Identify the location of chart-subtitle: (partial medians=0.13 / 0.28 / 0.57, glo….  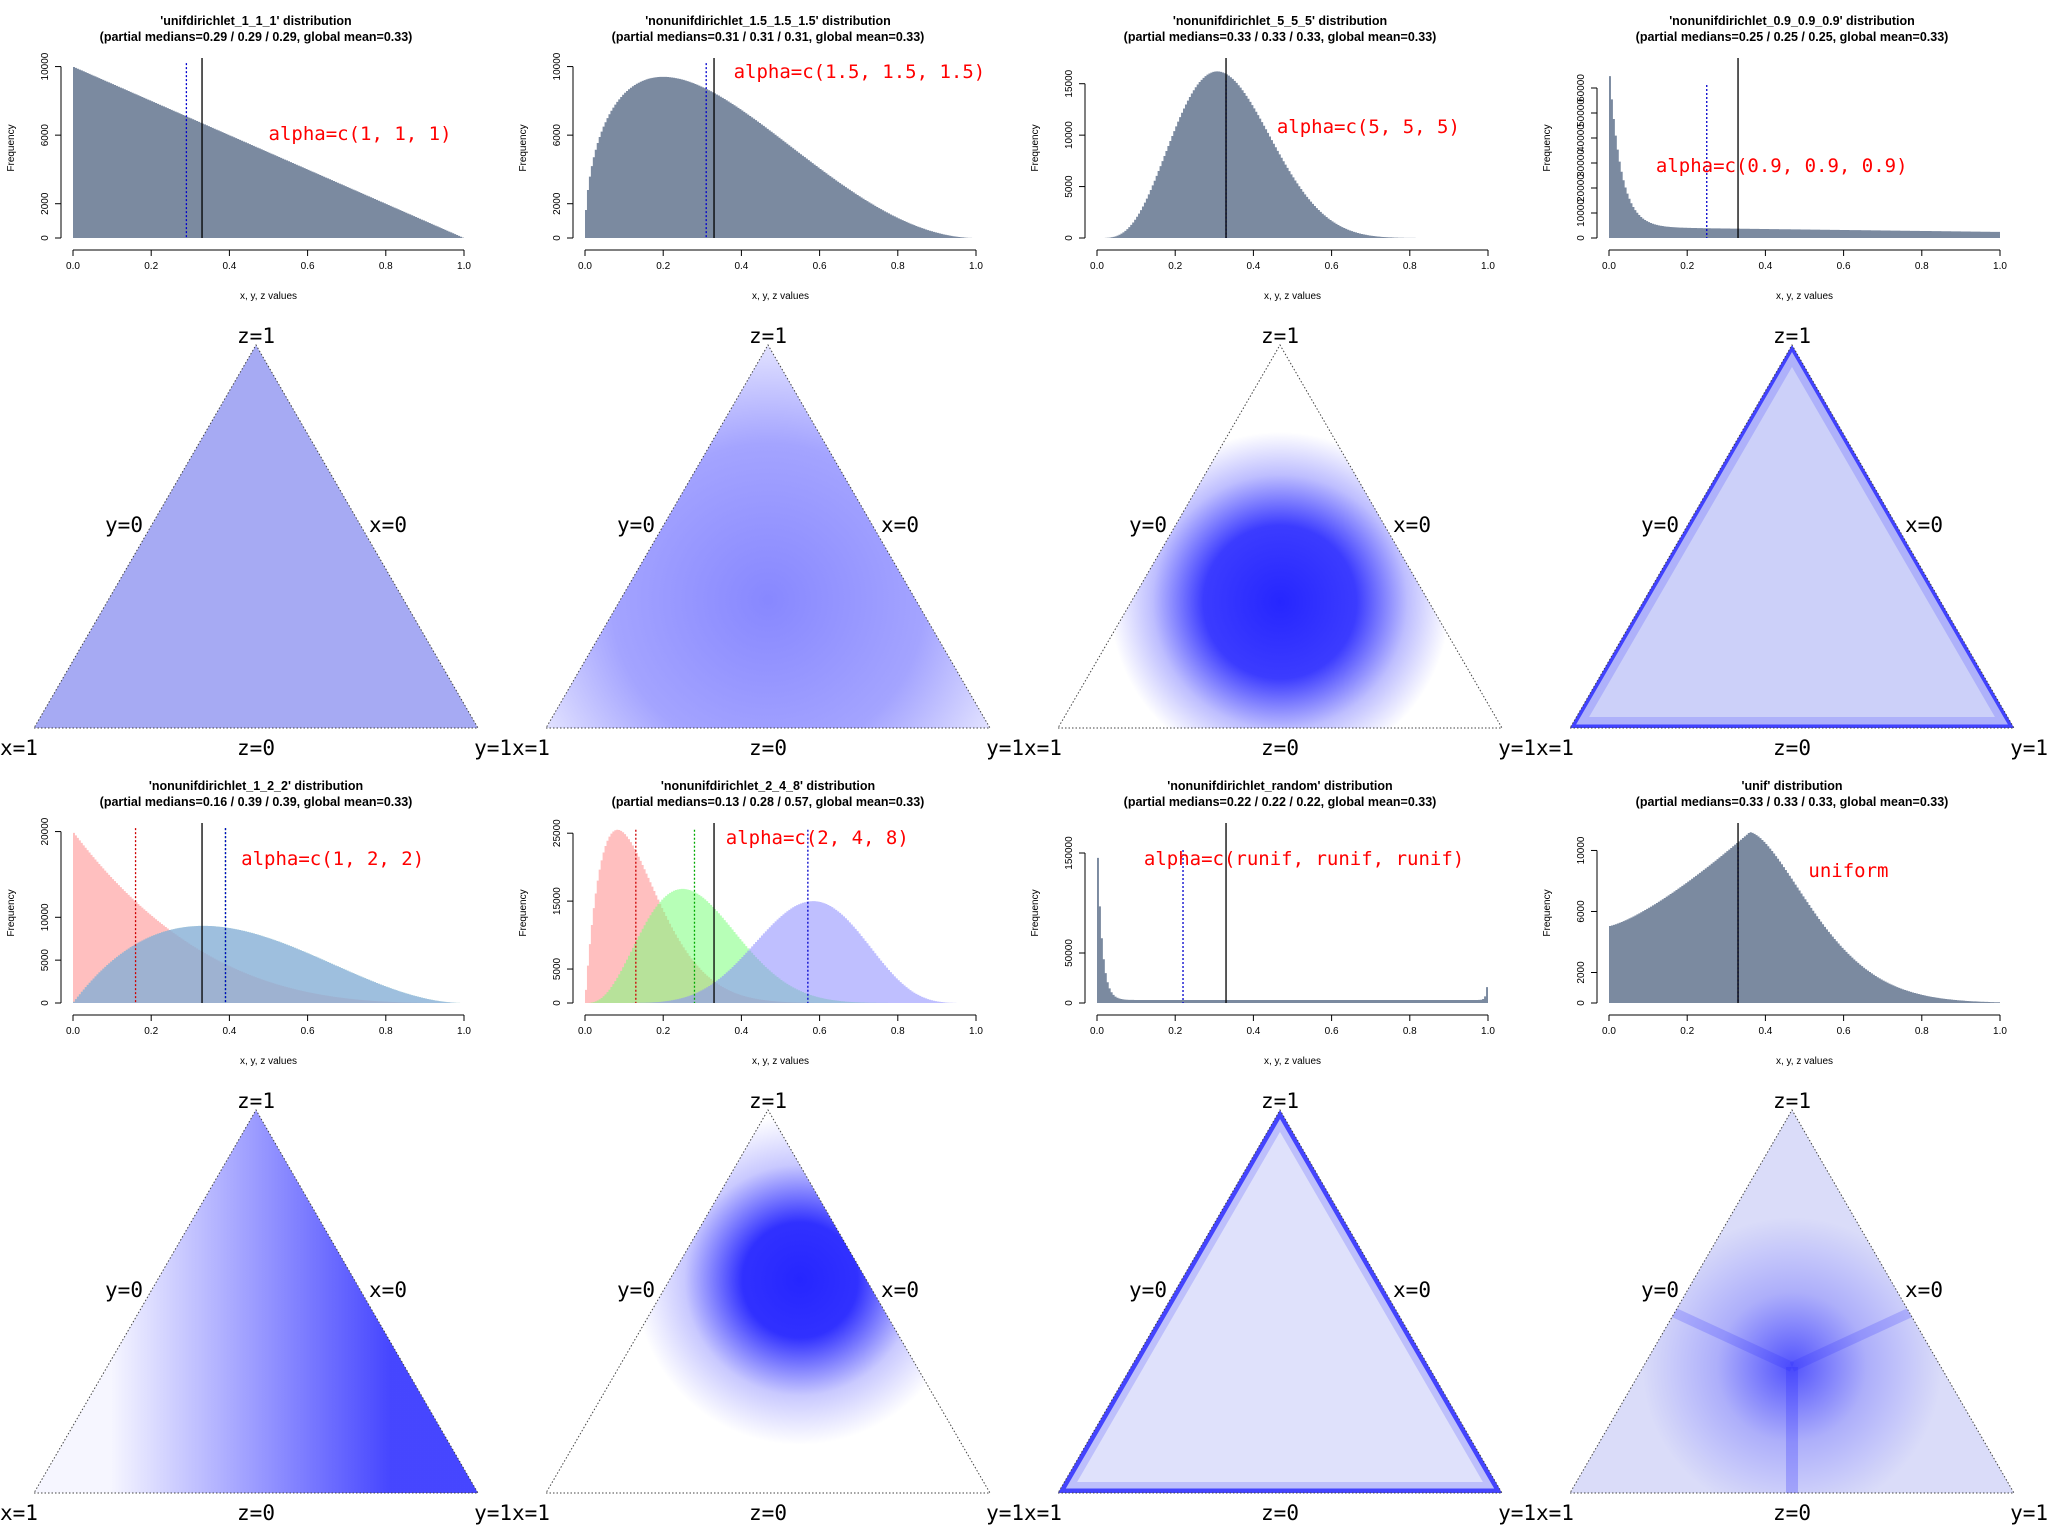
(768, 802).